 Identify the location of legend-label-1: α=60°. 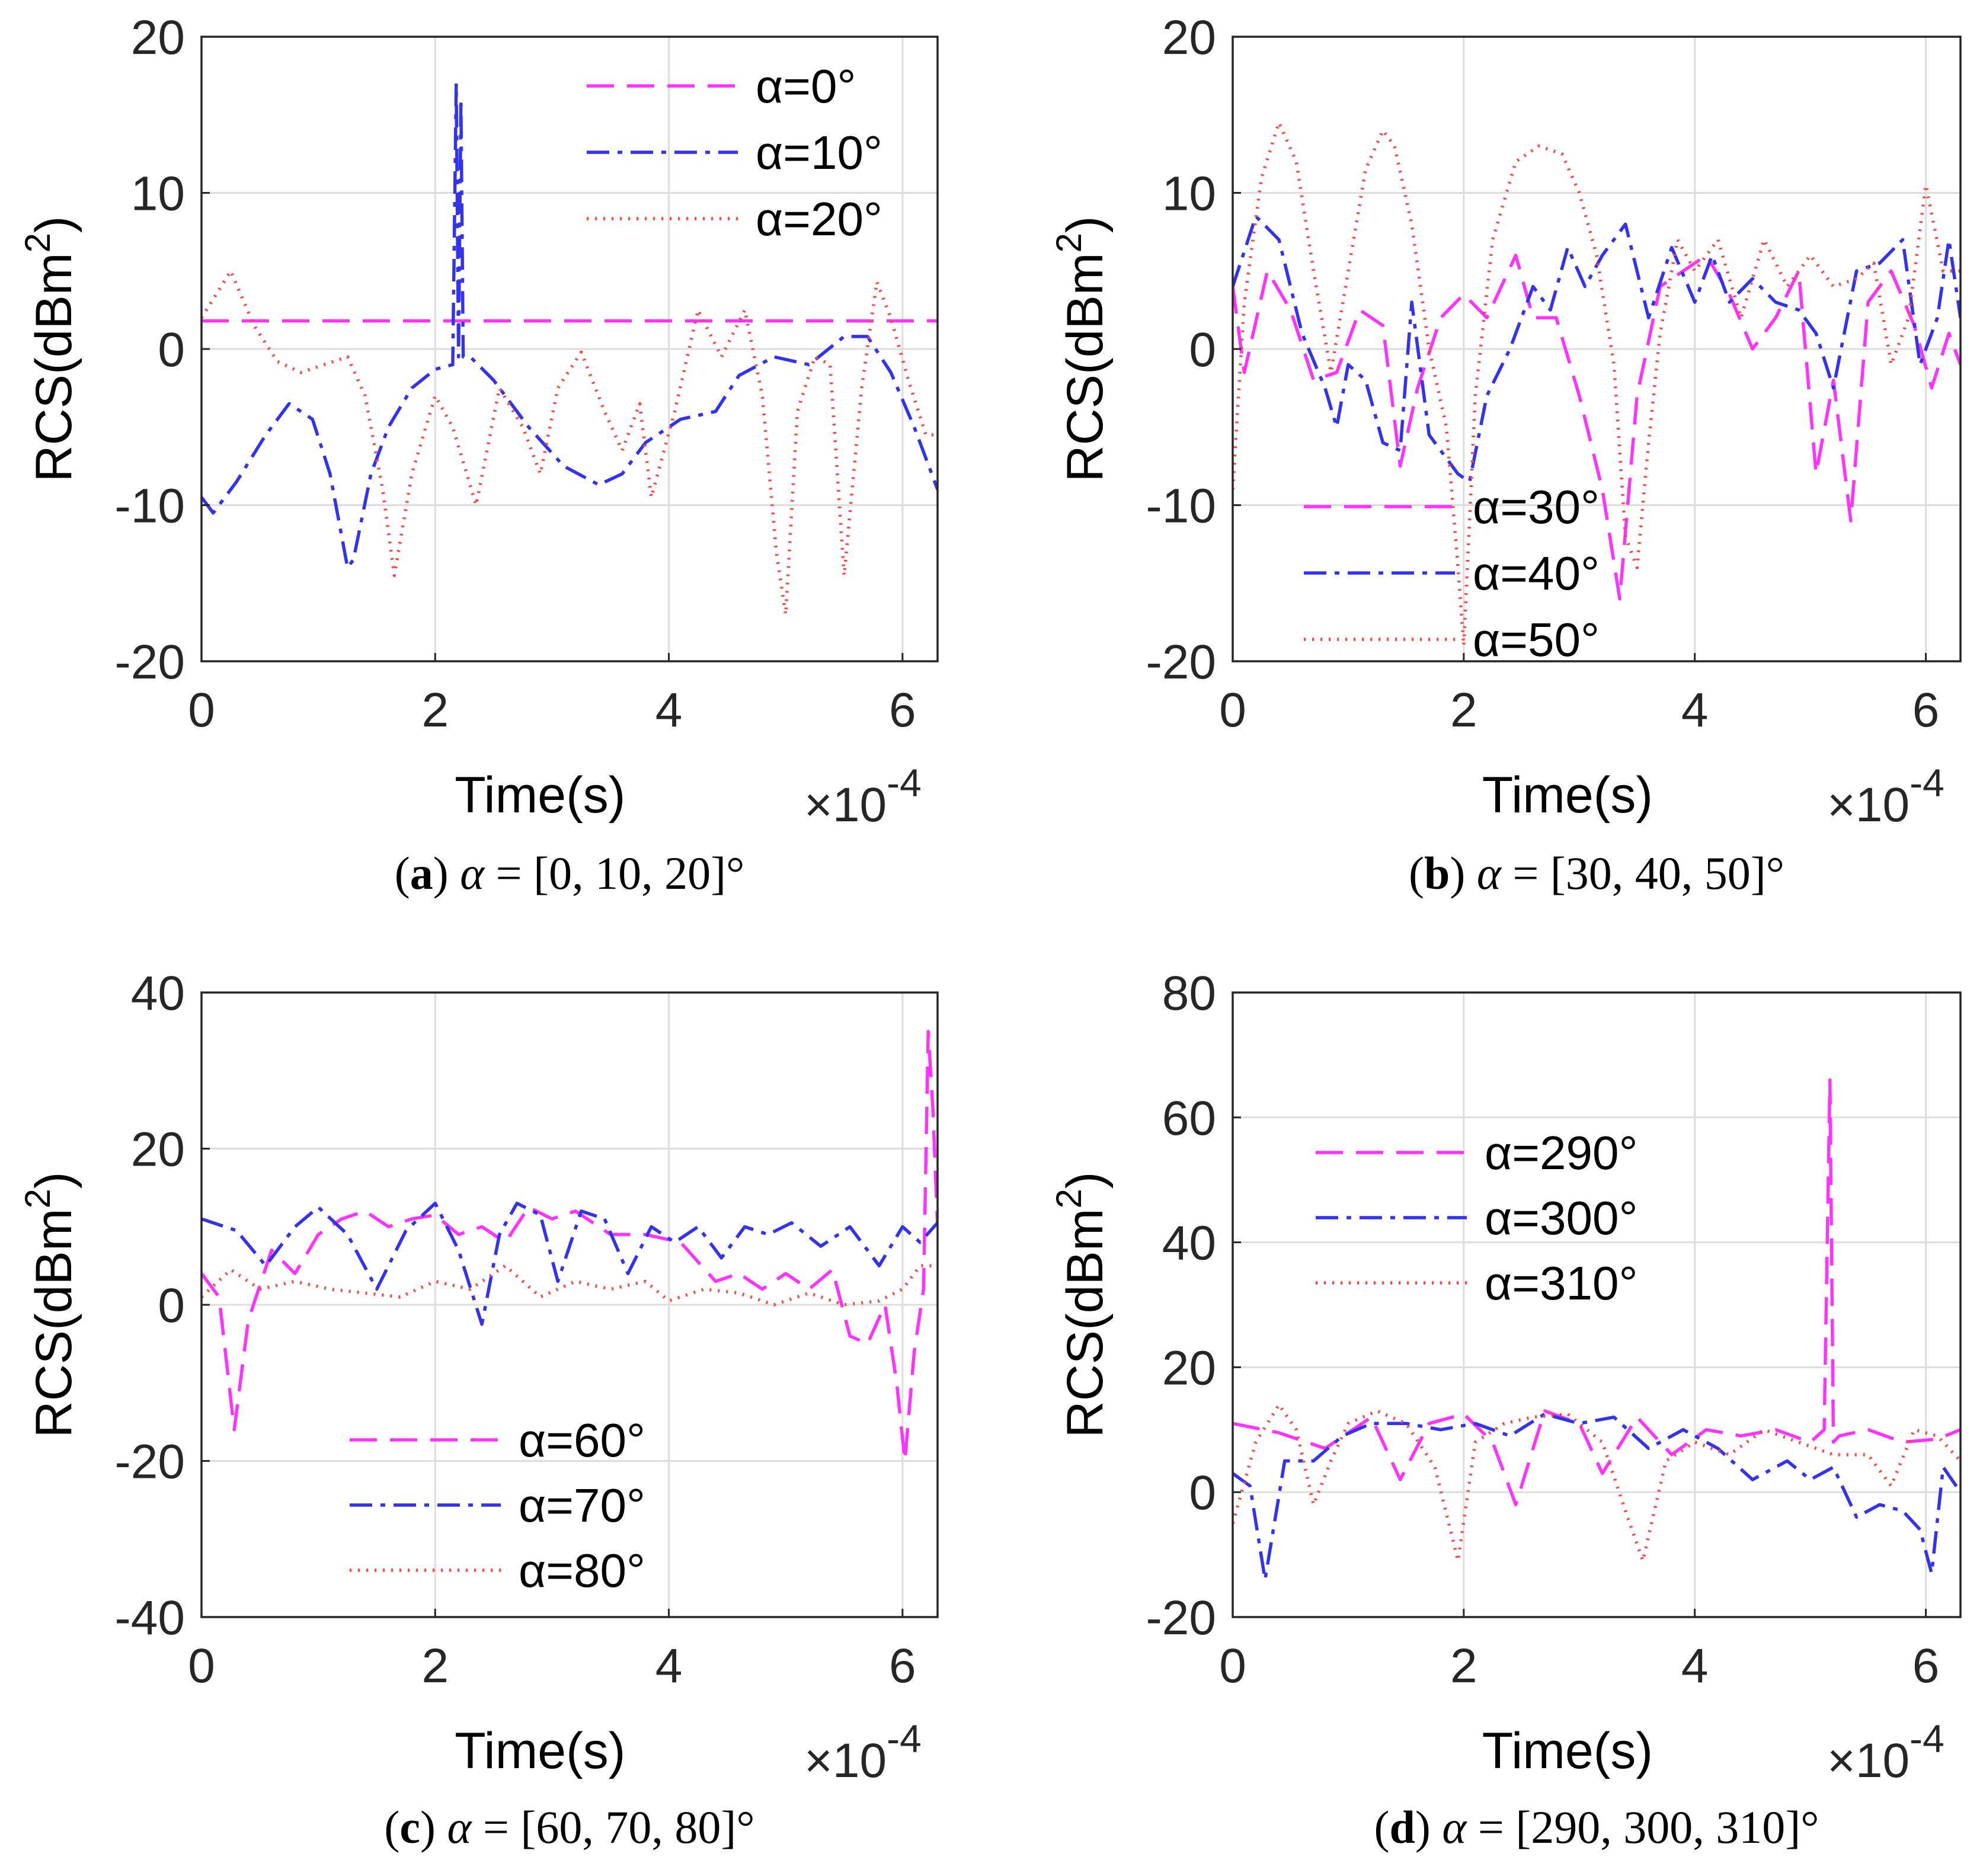
(582, 1440).